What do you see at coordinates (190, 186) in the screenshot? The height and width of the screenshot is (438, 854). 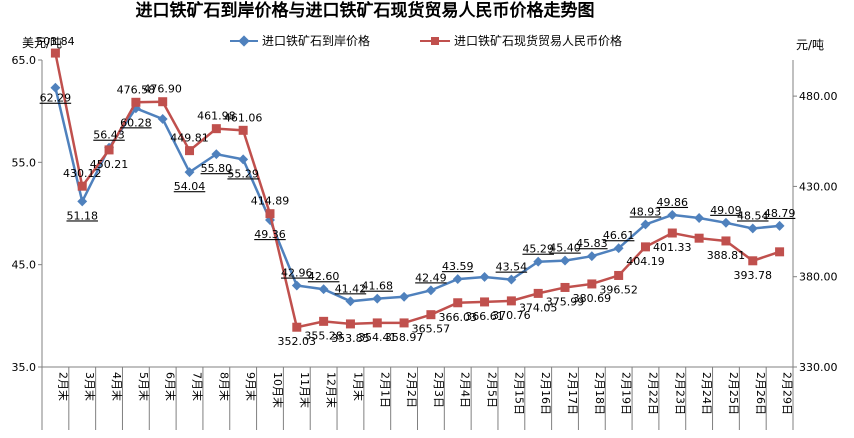 I see `data-label-blue: 54.04` at bounding box center [190, 186].